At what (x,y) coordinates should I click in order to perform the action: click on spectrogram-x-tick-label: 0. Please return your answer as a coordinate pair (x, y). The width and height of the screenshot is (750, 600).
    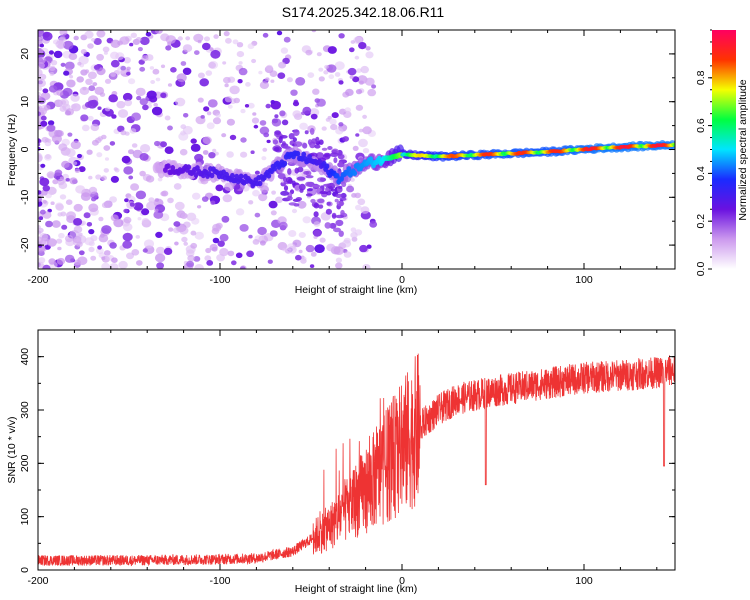
    Looking at the image, I should click on (402, 280).